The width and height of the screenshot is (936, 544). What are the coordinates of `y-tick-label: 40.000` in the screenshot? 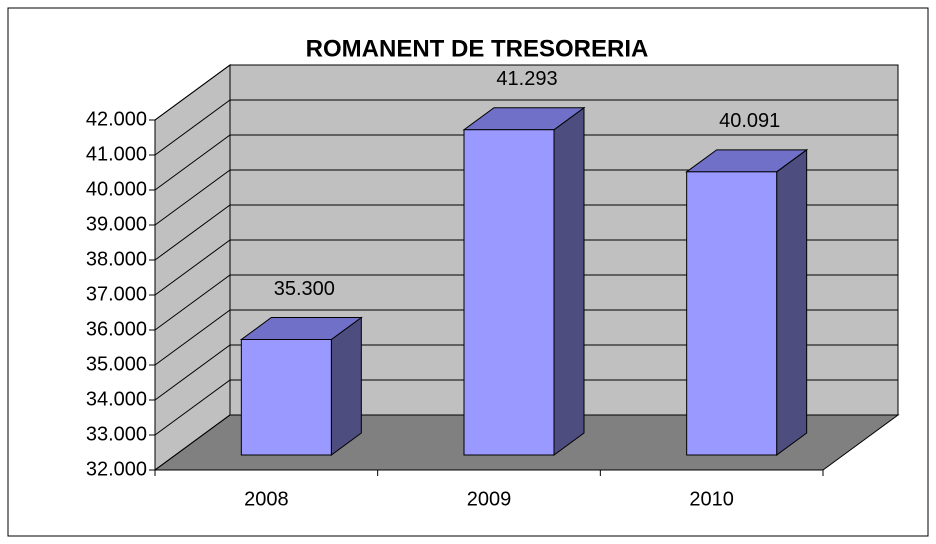 It's located at (116, 189).